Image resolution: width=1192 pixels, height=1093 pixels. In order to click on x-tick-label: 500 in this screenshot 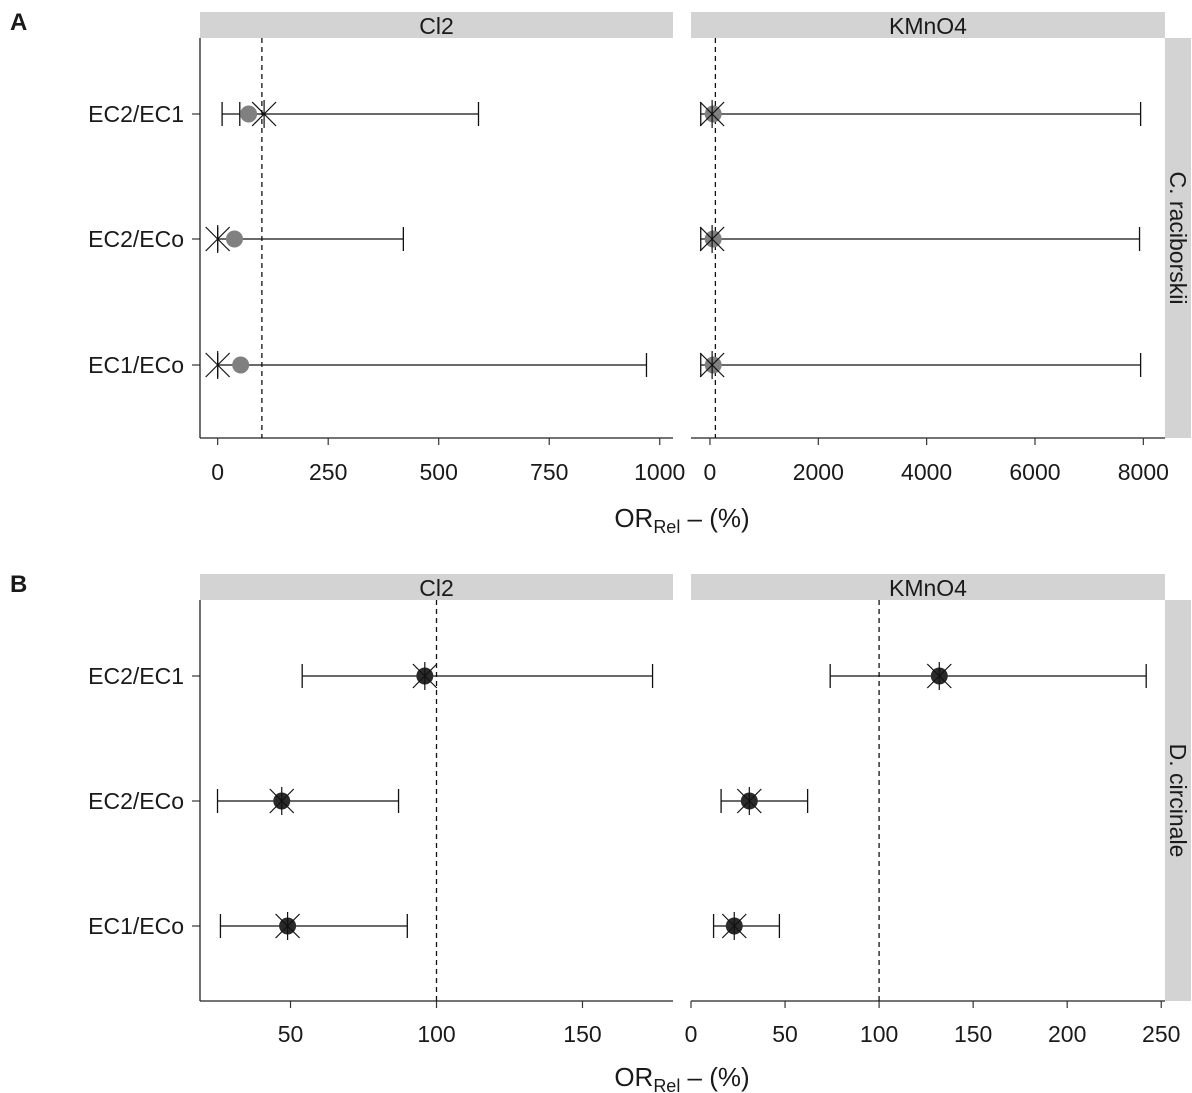, I will do `click(439, 472)`.